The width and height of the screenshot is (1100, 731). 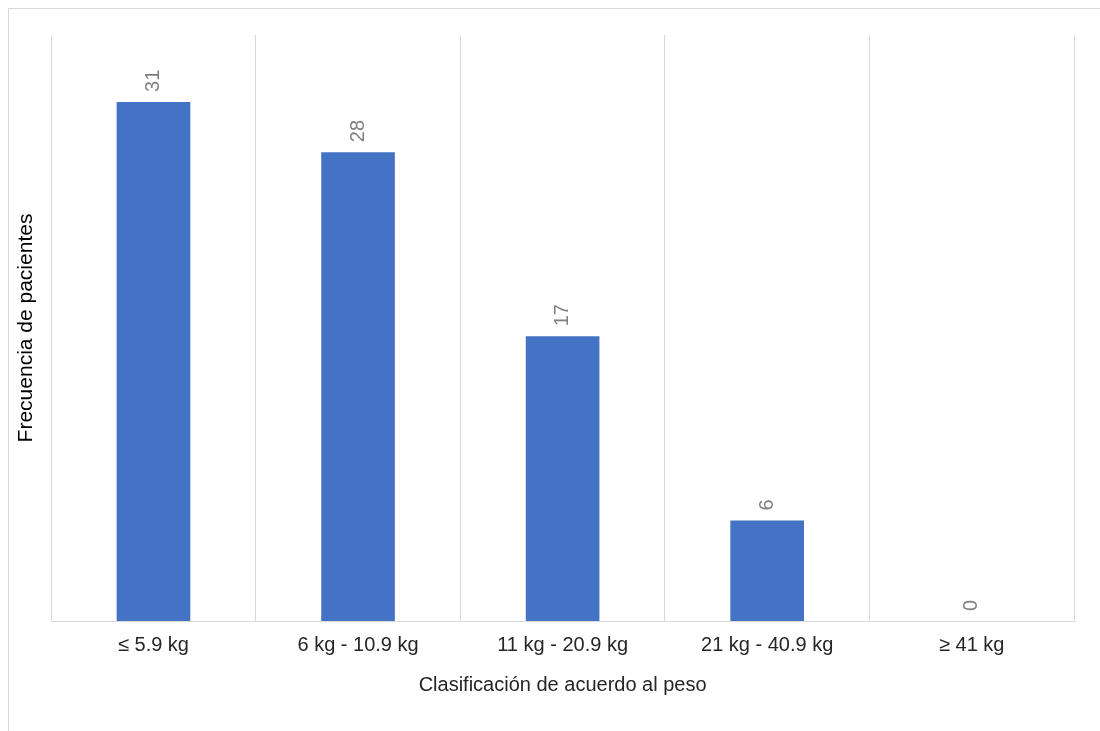 I want to click on data-label: 6, so click(x=765, y=505).